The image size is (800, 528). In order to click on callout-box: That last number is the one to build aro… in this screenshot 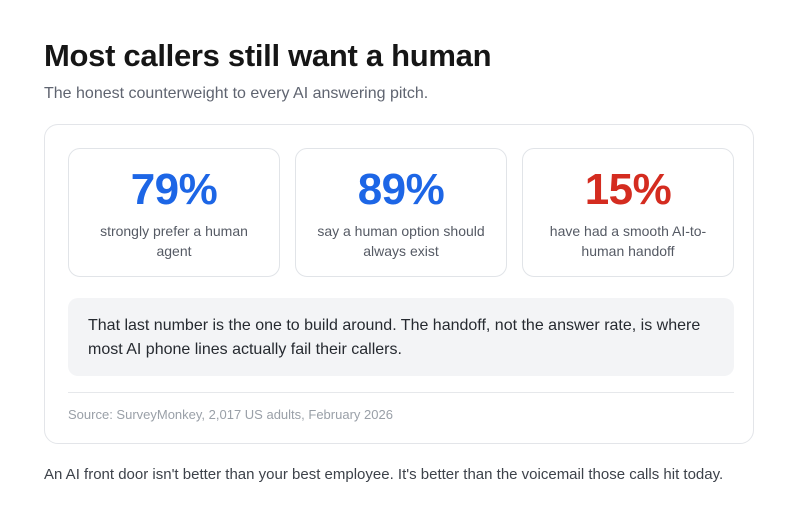, I will do `click(401, 337)`.